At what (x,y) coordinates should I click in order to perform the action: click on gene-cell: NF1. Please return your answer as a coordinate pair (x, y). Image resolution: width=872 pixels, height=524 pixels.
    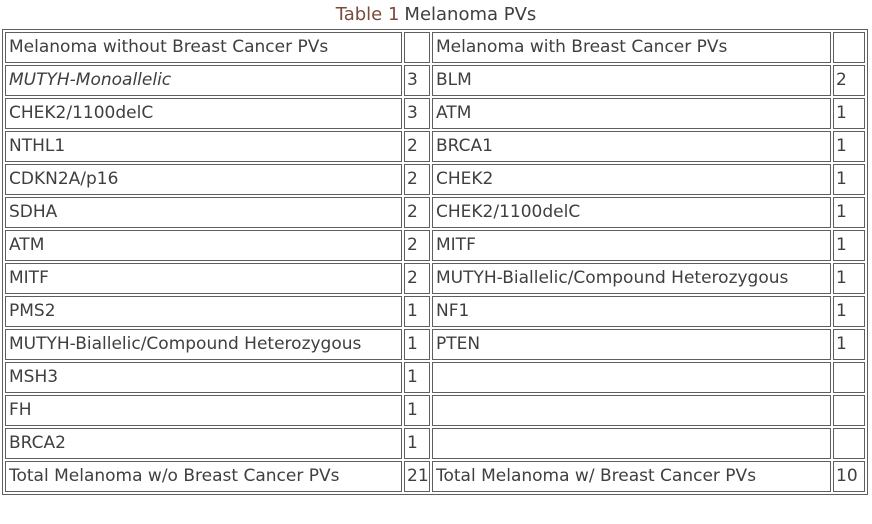
    Looking at the image, I should click on (631, 311).